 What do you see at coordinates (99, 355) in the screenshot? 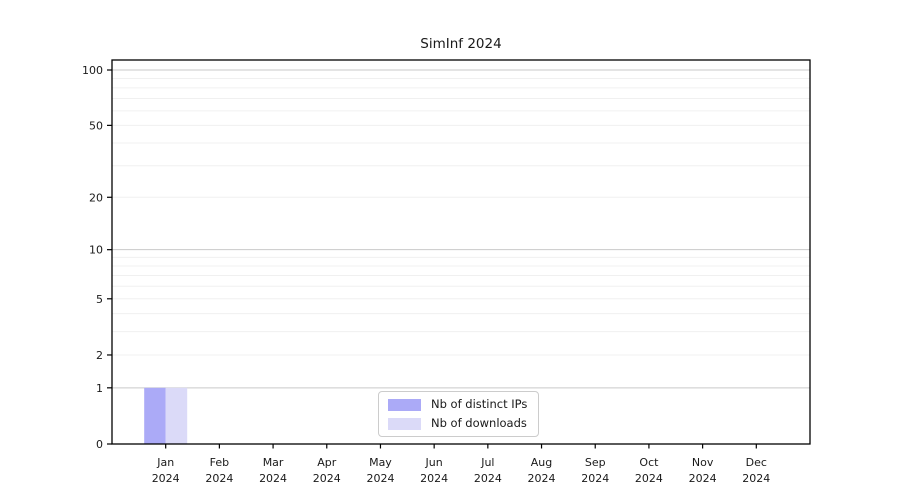
I see `y-tick-label: 2` at bounding box center [99, 355].